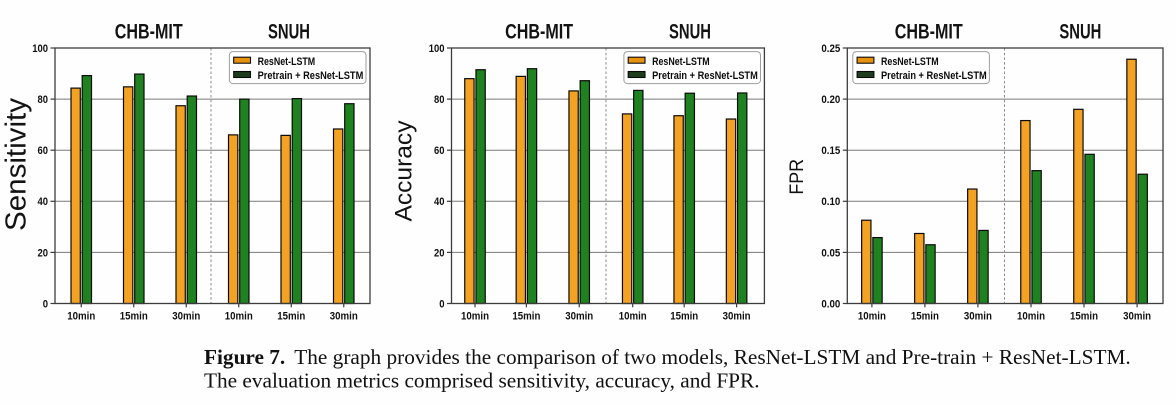 This screenshot has height=410, width=1176. Describe the element at coordinates (830, 253) in the screenshot. I see `svg-text: 0.05` at that location.